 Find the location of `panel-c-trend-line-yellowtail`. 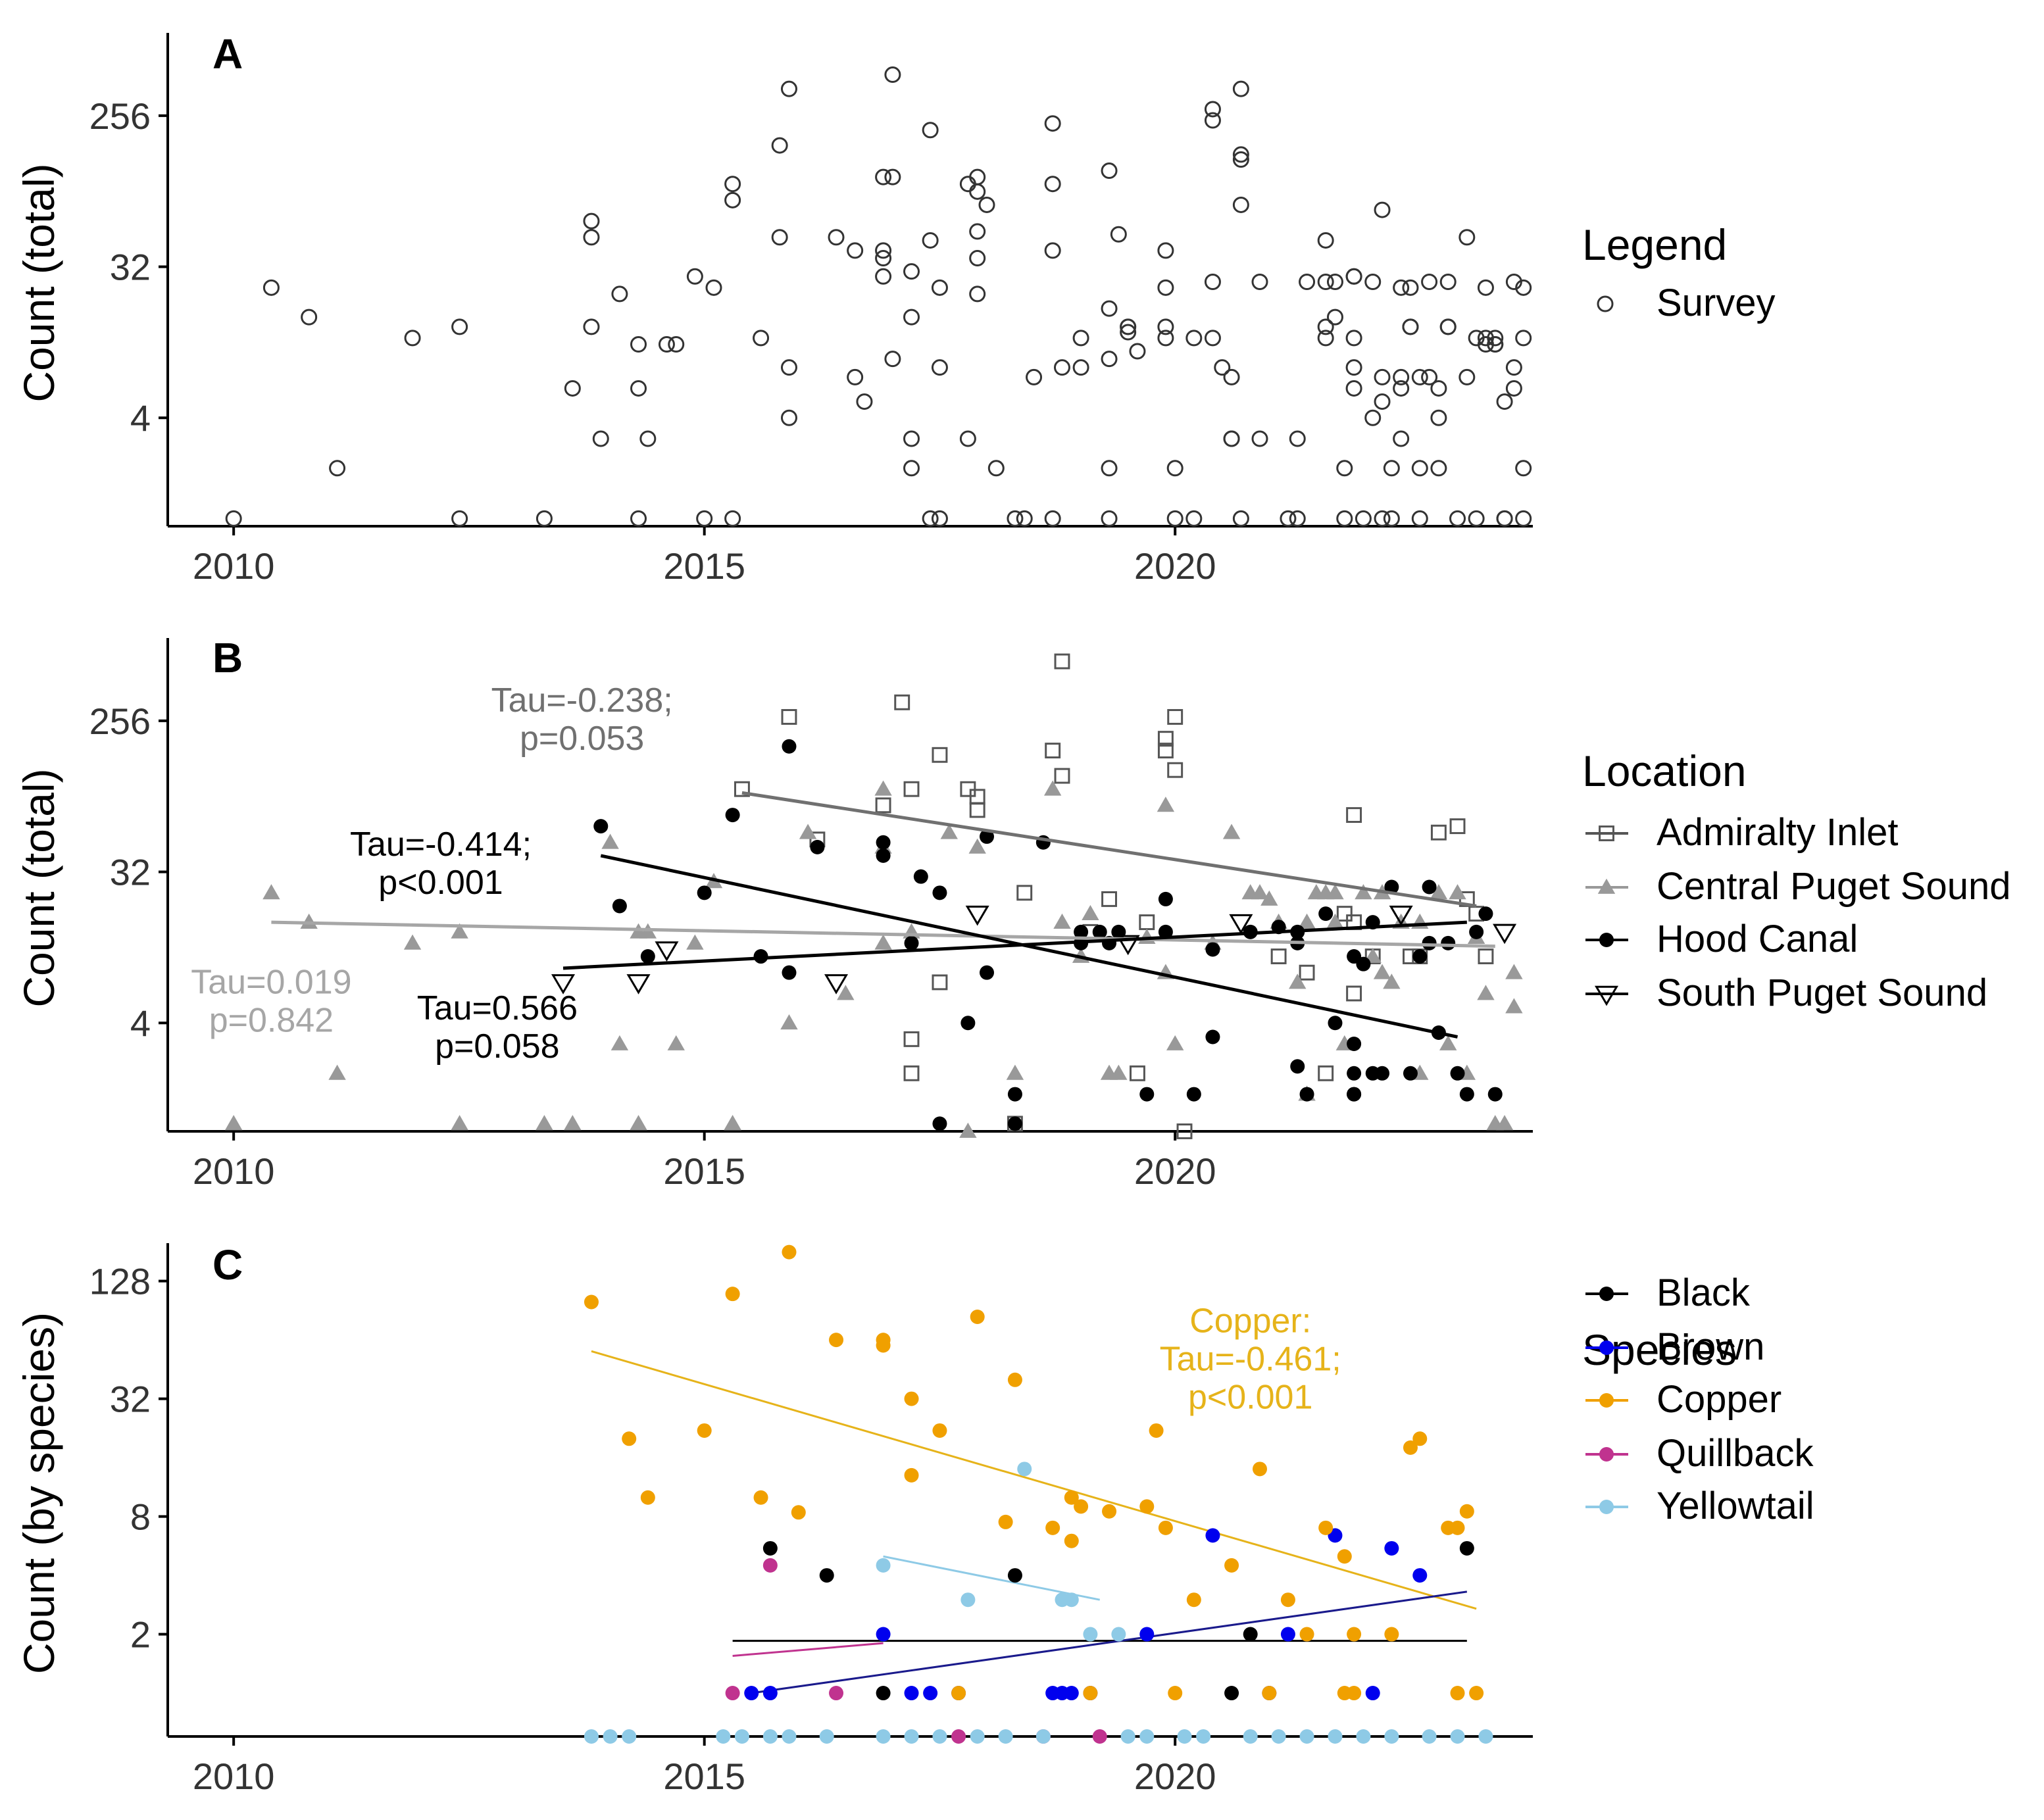

panel-c-trend-line-yellowtail is located at coordinates (992, 1578).